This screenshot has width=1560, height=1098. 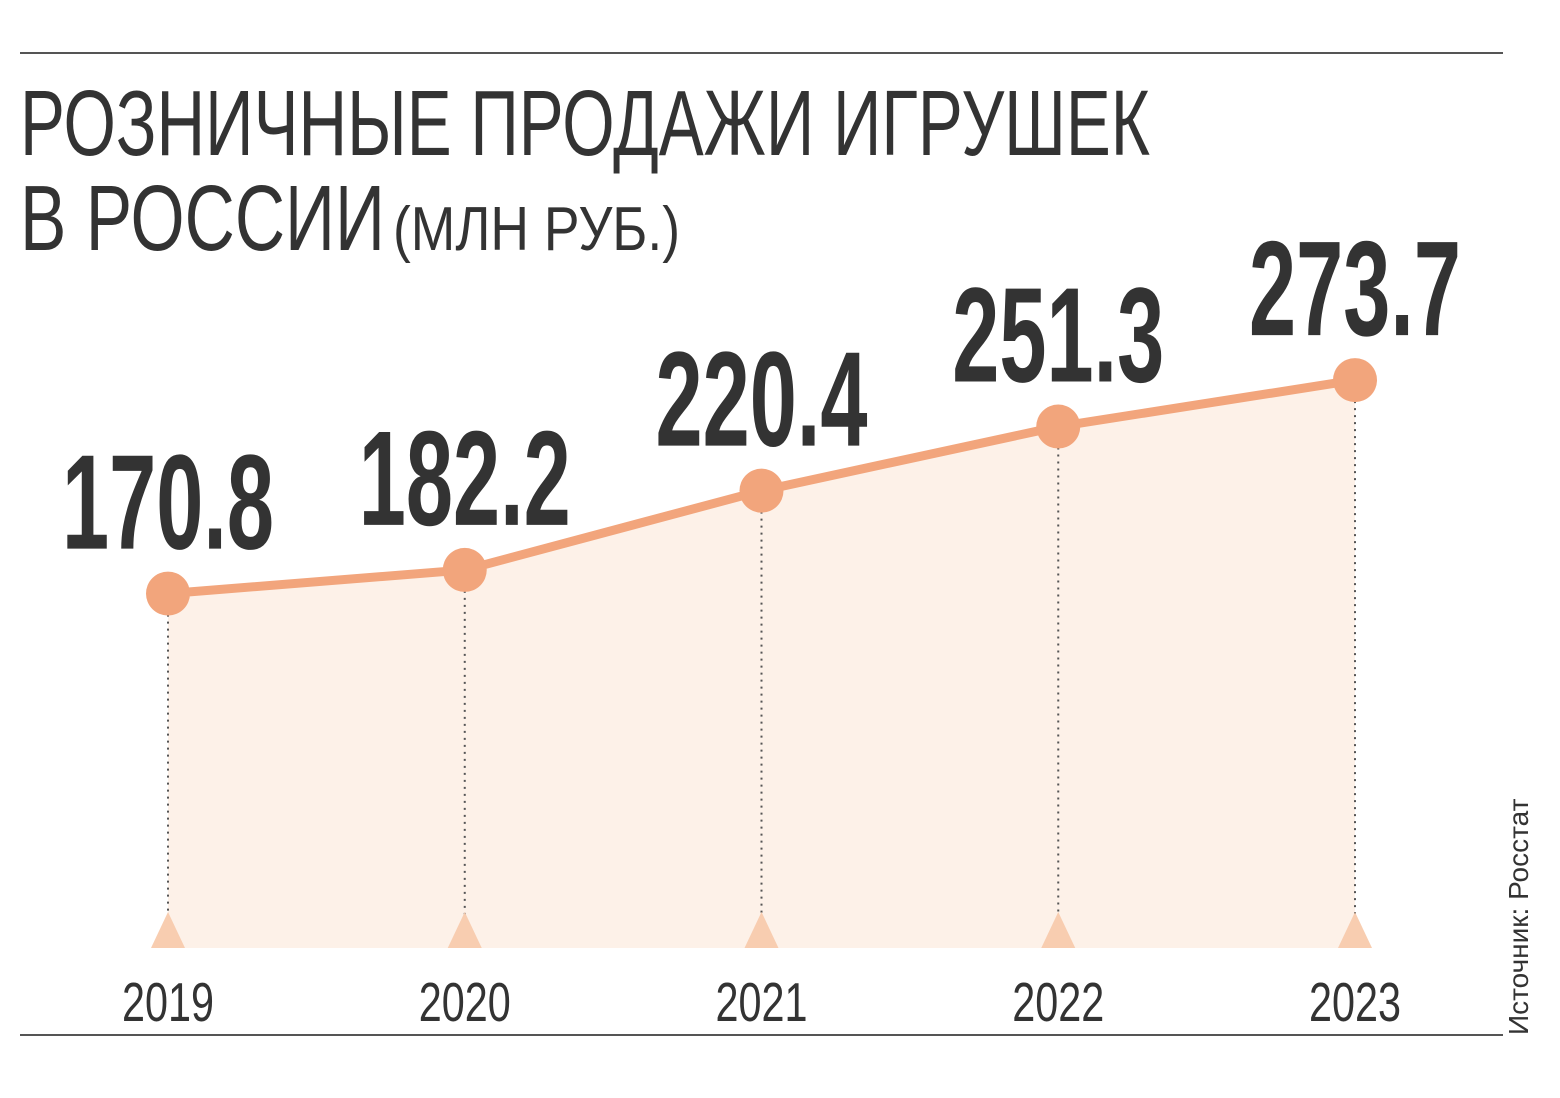 I want to click on chart-title: В РОССИИ, so click(x=202, y=218).